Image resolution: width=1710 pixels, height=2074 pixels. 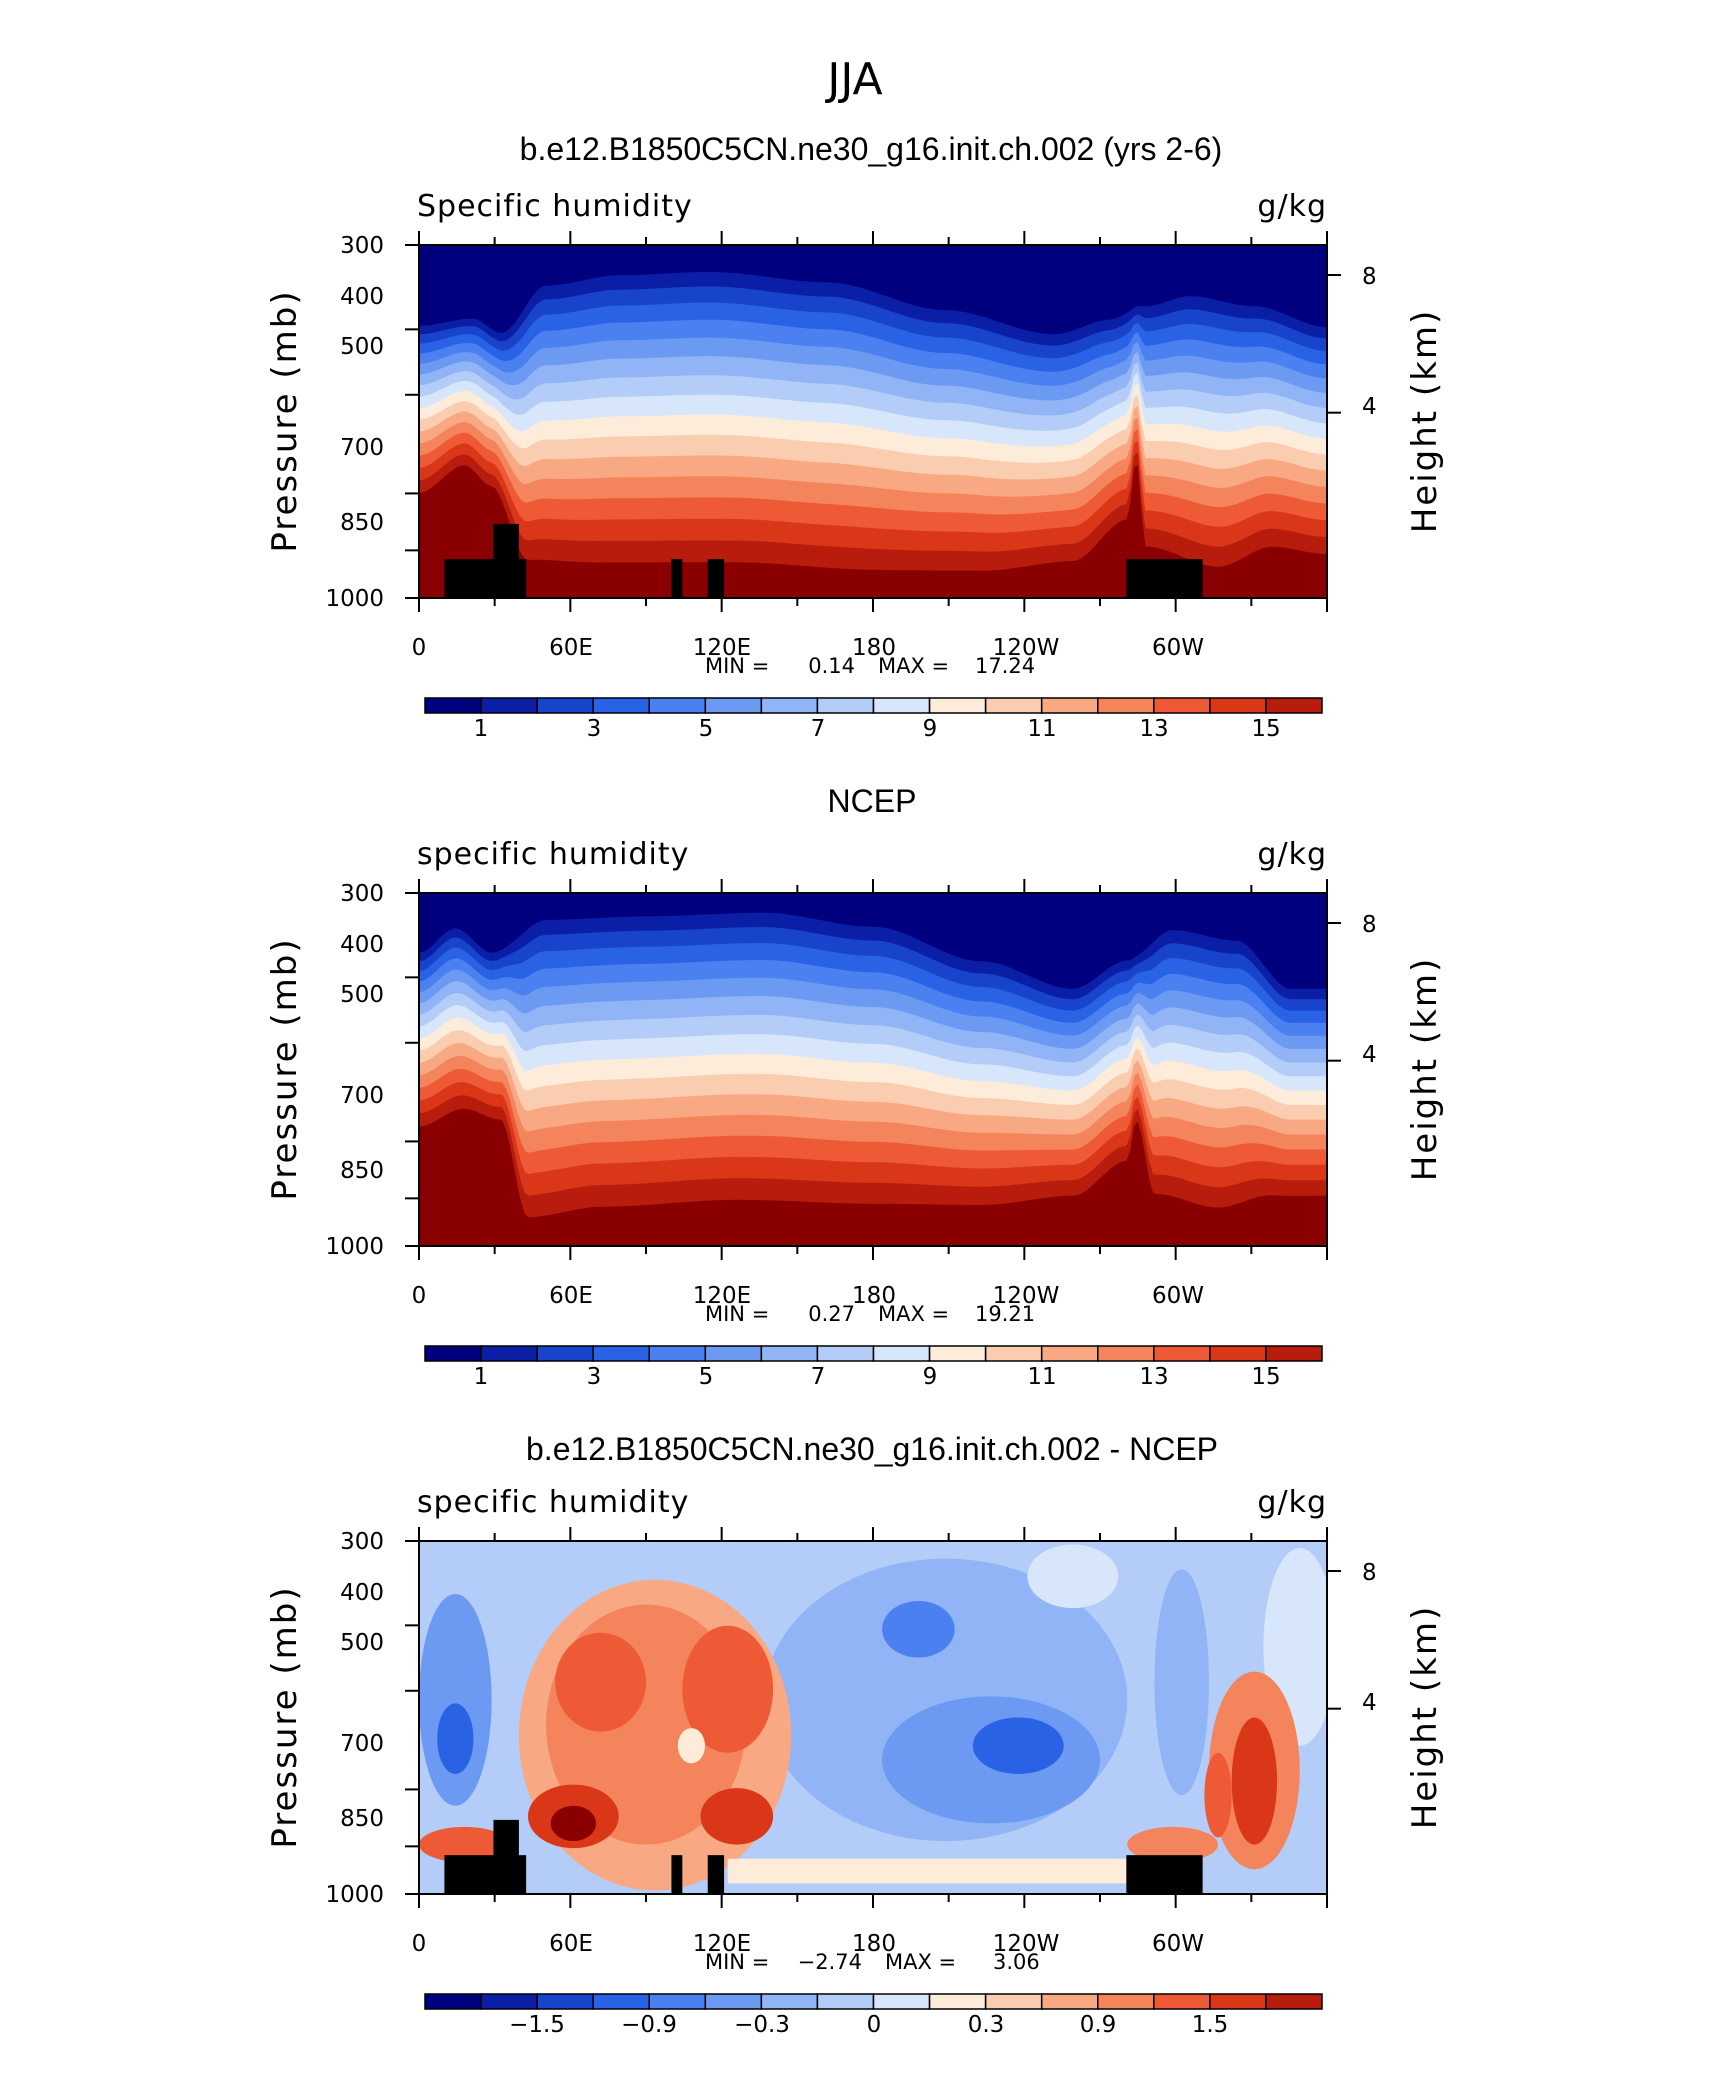 I want to click on panel-3-y2-tick-8: 8, so click(x=1369, y=1573).